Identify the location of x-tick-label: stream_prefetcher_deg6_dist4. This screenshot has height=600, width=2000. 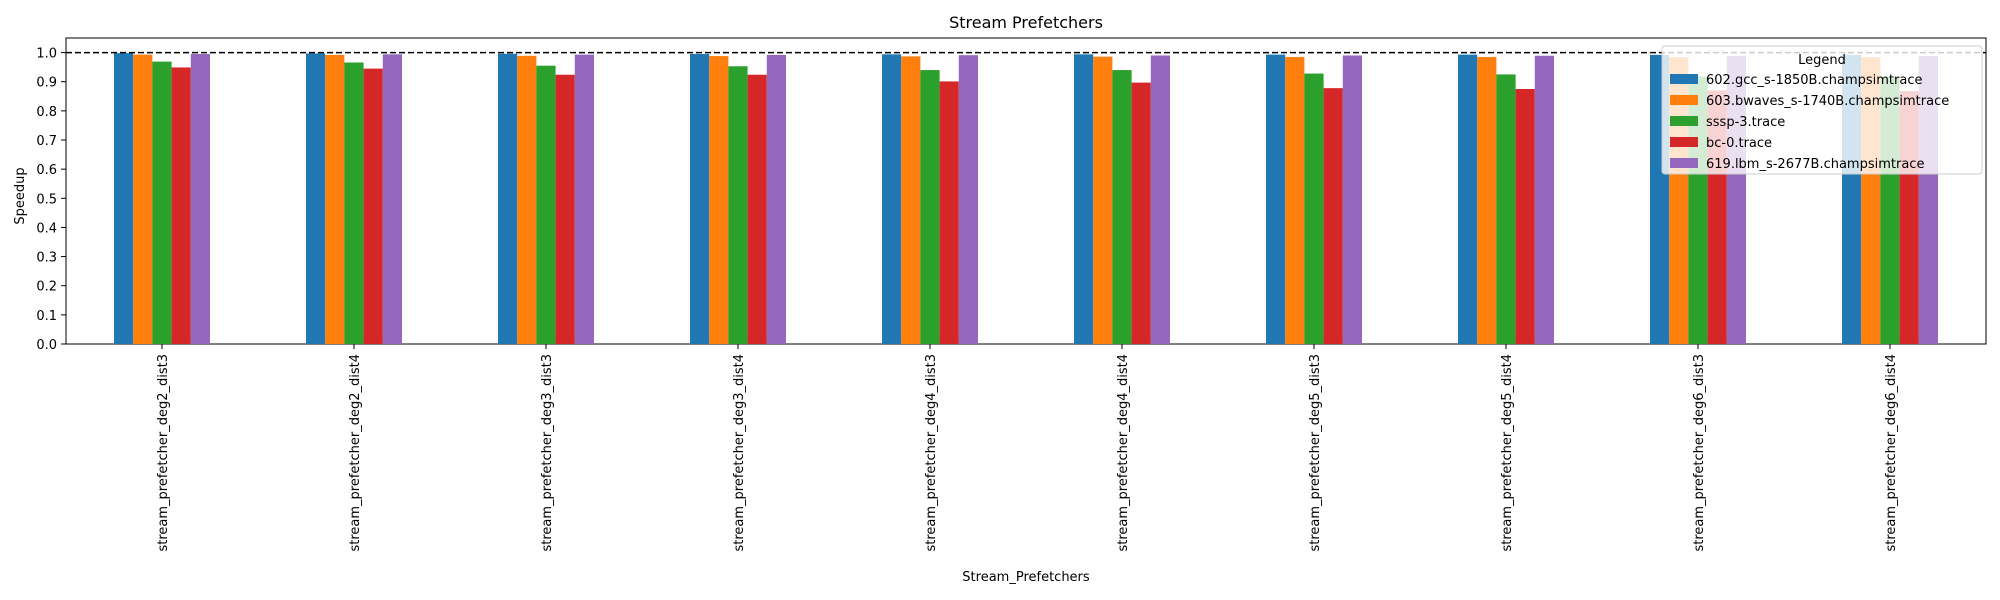
(1891, 453).